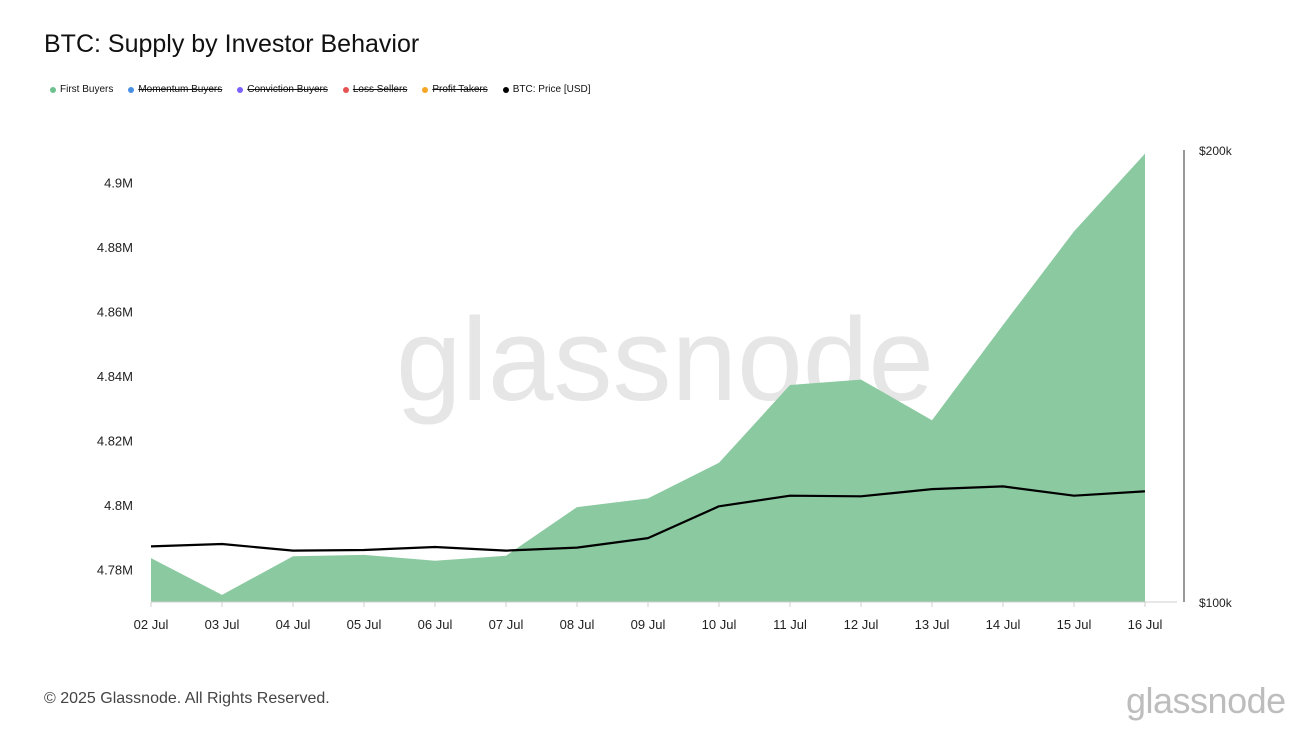 The height and width of the screenshot is (746, 1304). I want to click on legend-item-conviction-buyers: Conviction Buyers, so click(282, 89).